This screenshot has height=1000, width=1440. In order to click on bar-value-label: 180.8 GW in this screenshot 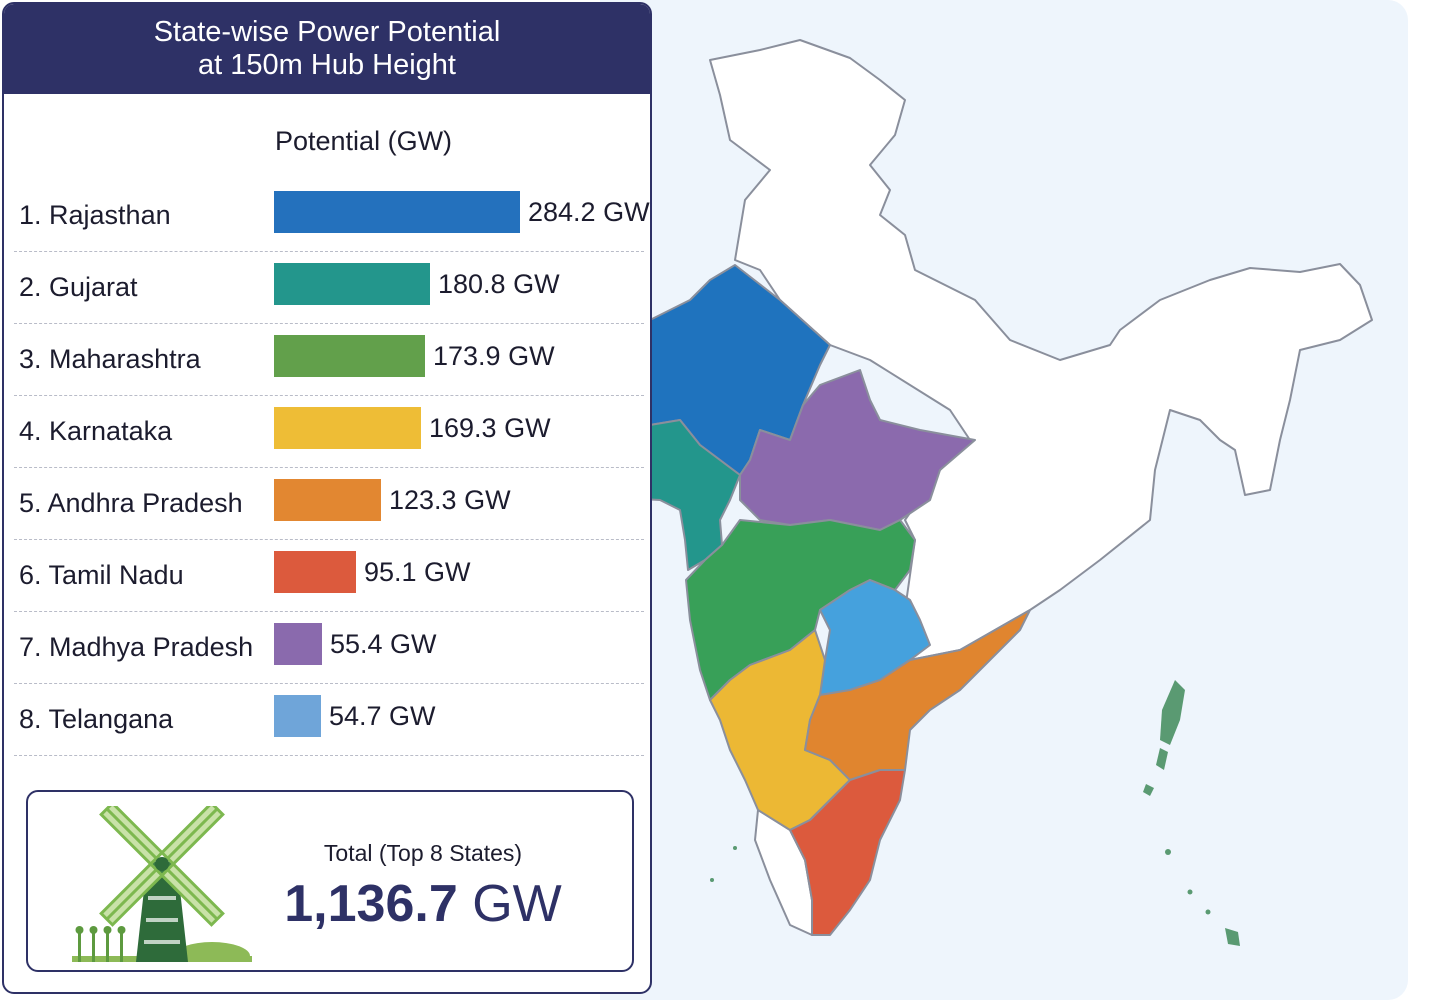, I will do `click(499, 284)`.